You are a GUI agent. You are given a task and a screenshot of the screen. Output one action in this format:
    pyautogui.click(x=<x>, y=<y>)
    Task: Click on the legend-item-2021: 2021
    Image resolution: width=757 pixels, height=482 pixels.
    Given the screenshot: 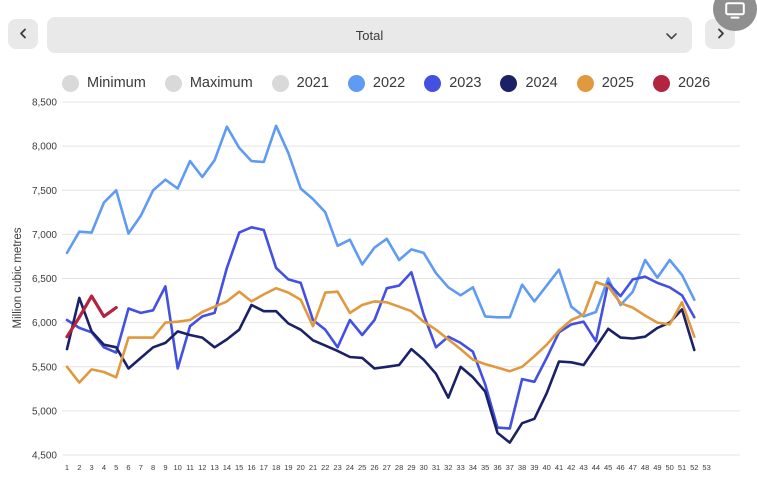 What is the action you would take?
    pyautogui.click(x=300, y=83)
    